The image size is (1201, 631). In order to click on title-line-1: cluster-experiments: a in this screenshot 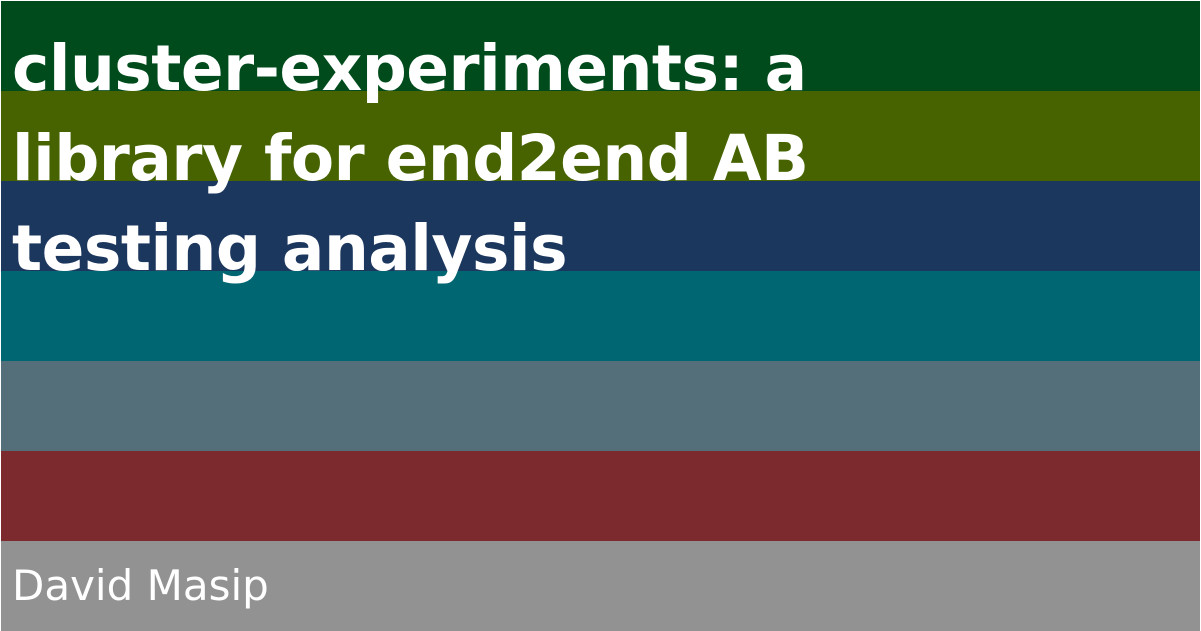, I will do `click(409, 68)`.